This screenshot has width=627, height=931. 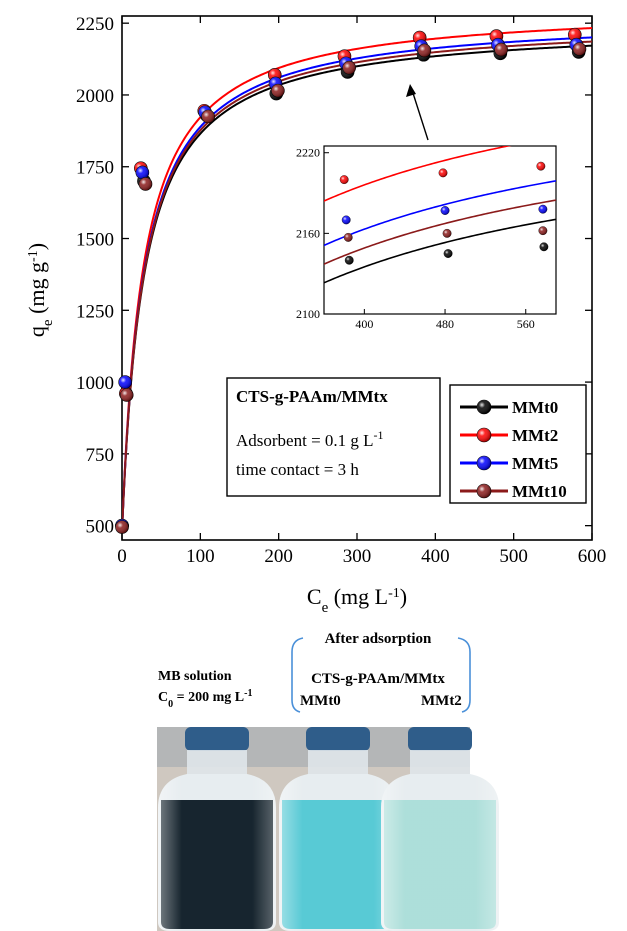 What do you see at coordinates (418, 174) in the screenshot?
I see `inset-fit-curve-mmt2` at bounding box center [418, 174].